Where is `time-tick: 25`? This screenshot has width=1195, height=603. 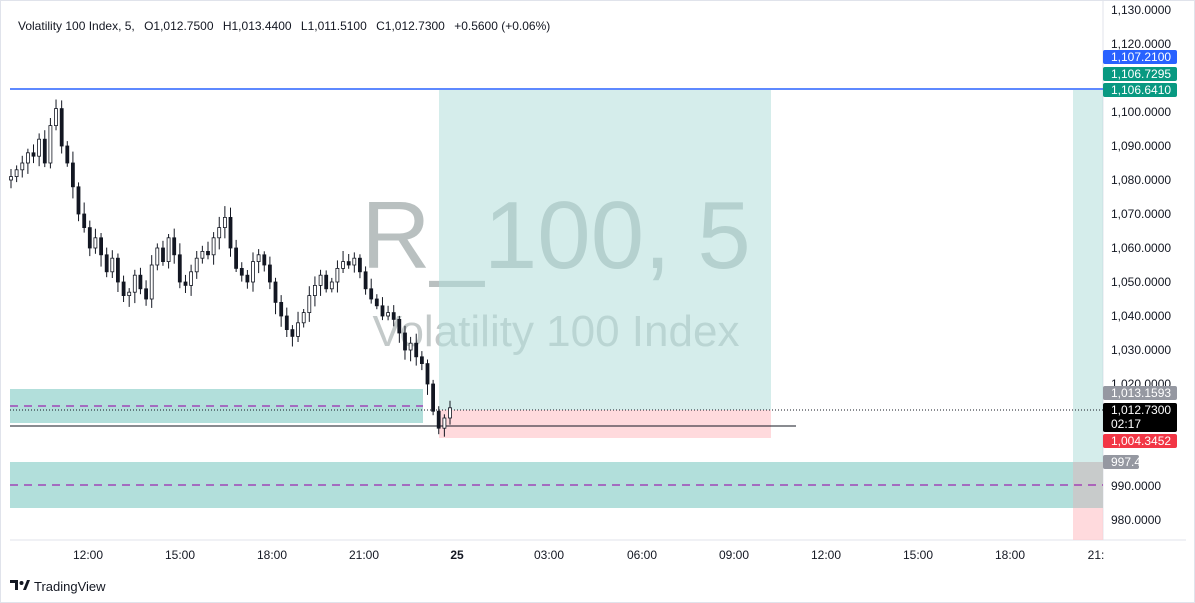 time-tick: 25 is located at coordinates (457, 555).